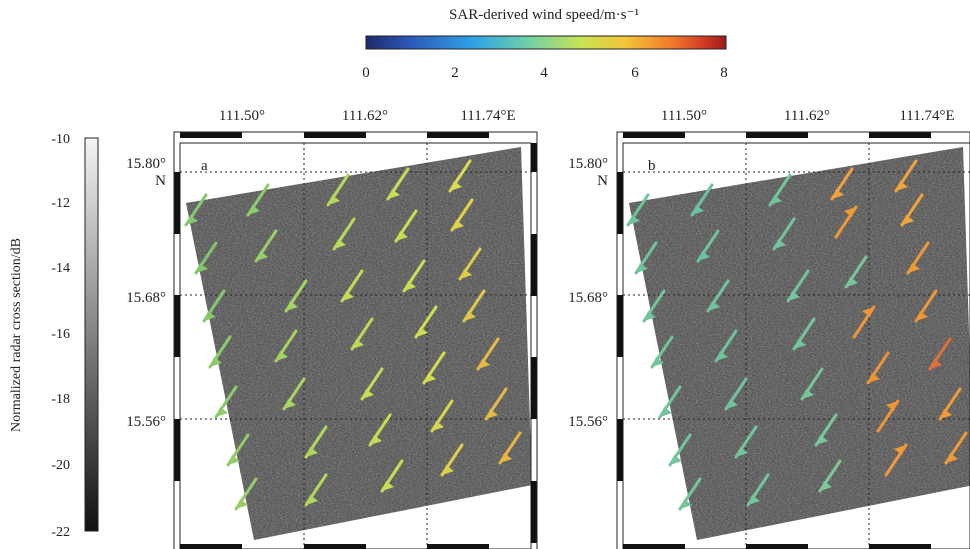  Describe the element at coordinates (544, 73) in the screenshot. I see `wind-tick: 4` at that location.